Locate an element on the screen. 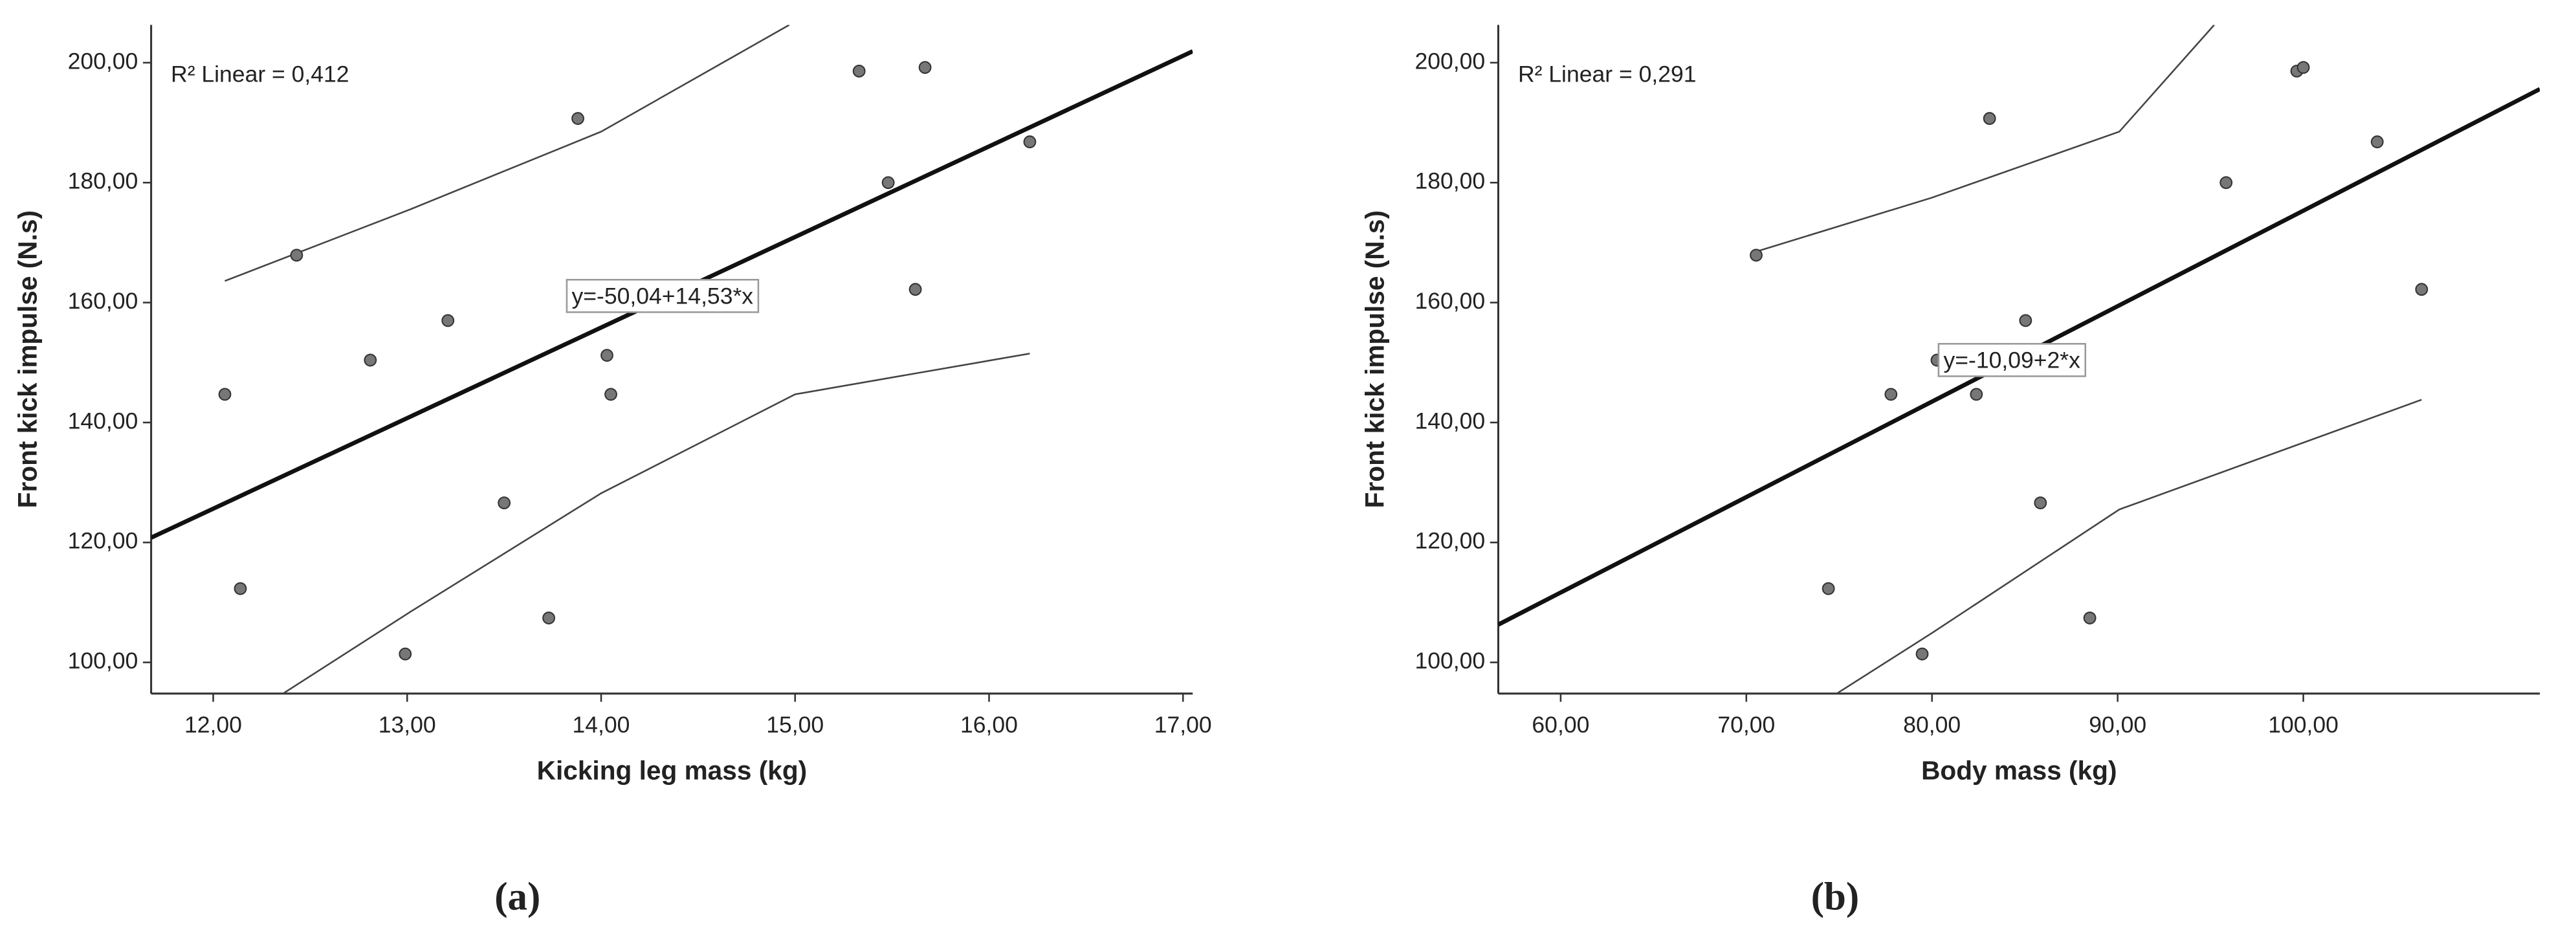  r2-annotation: R² Linear = 0,412 is located at coordinates (260, 74).